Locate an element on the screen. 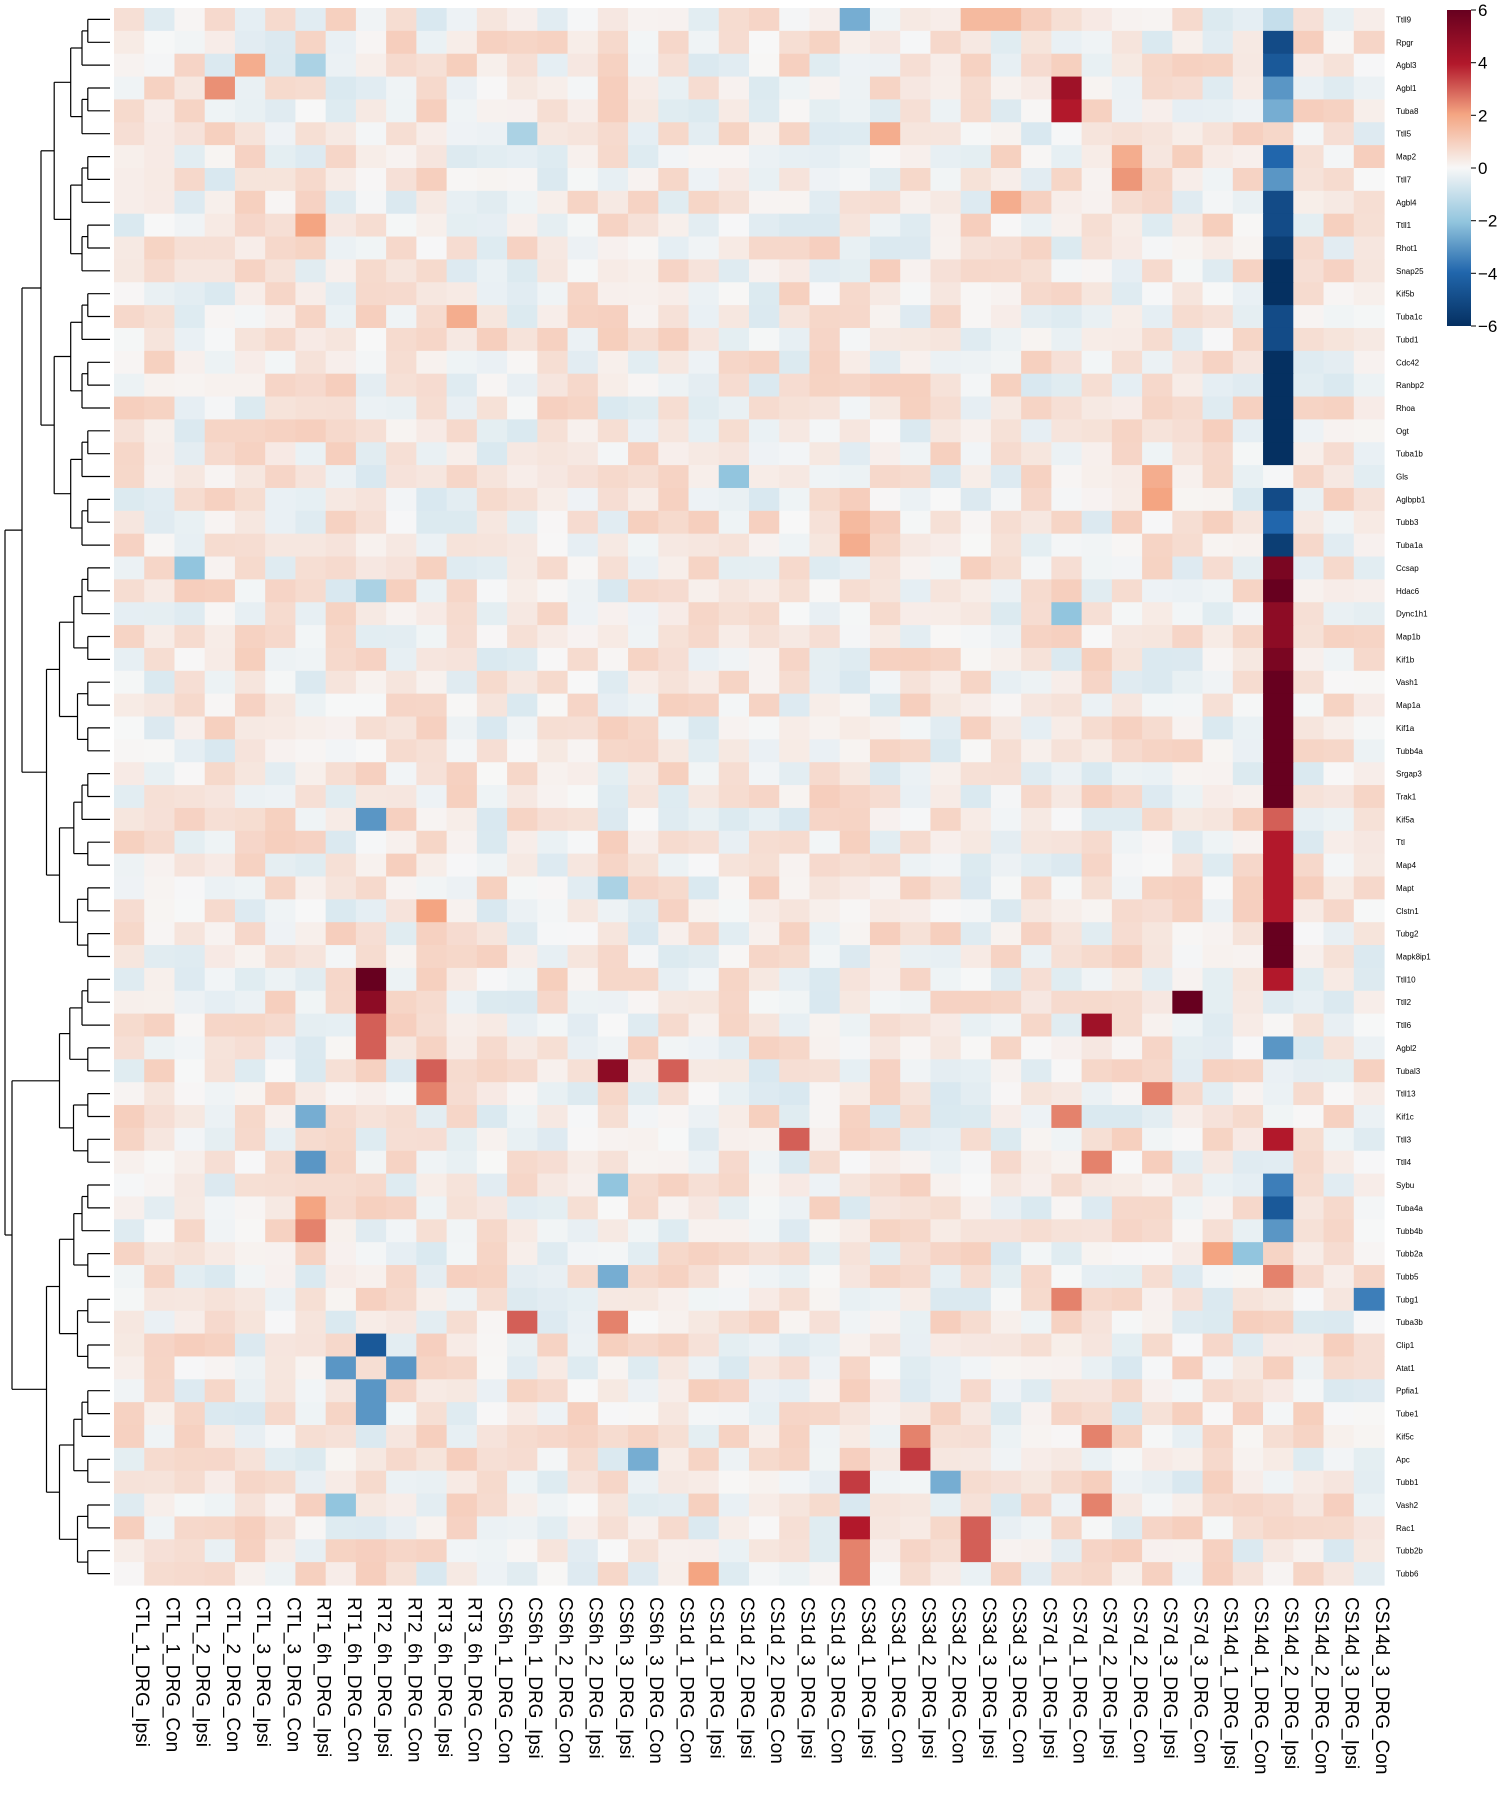 This screenshot has height=1800, width=1500. row-label: Tubal3 is located at coordinates (1408, 1071).